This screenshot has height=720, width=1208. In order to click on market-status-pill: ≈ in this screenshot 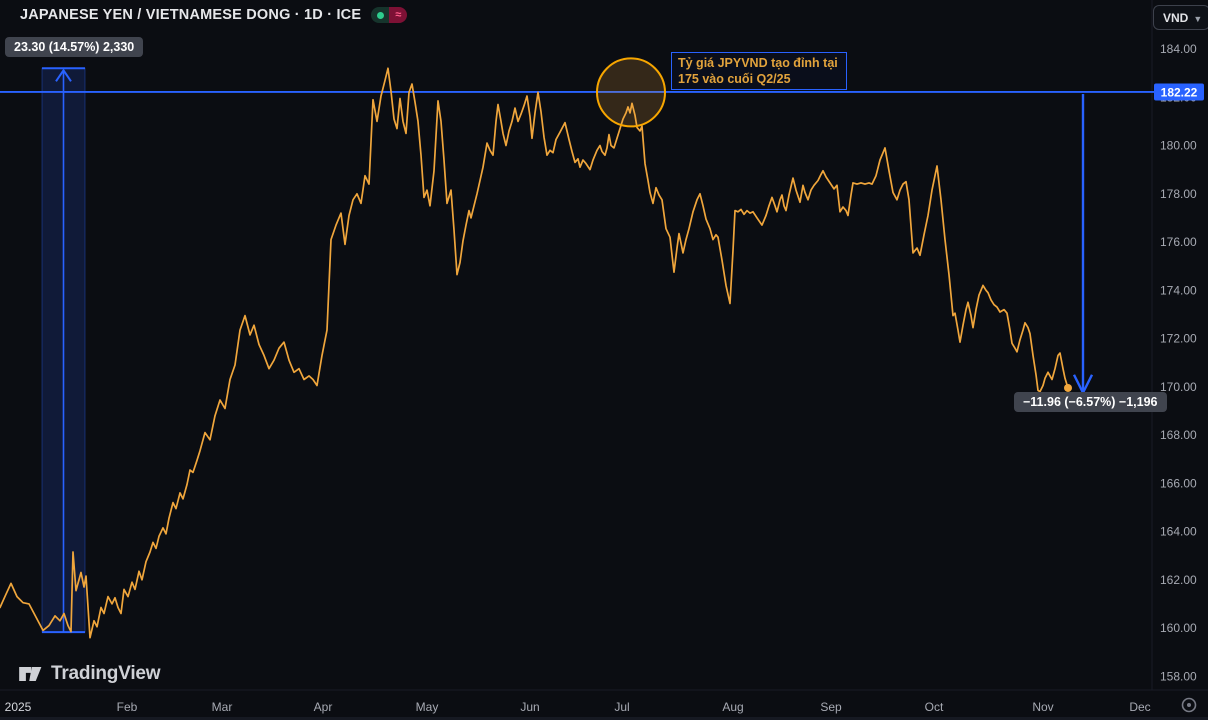, I will do `click(389, 15)`.